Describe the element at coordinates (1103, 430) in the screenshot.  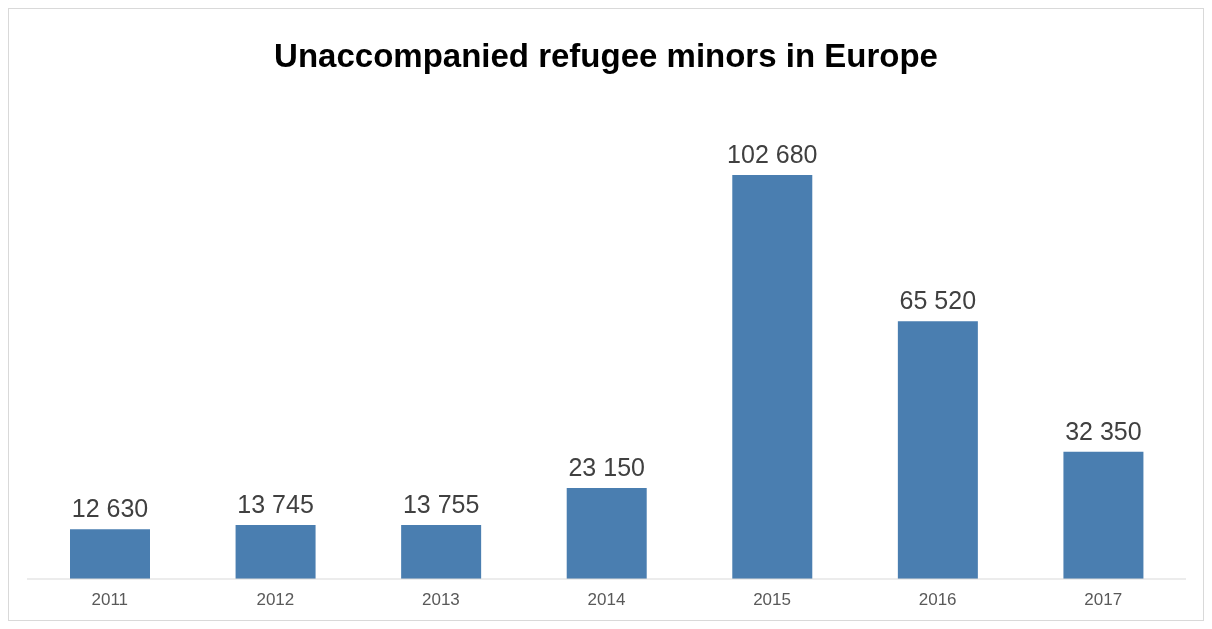
I see `data-label: 32 350` at that location.